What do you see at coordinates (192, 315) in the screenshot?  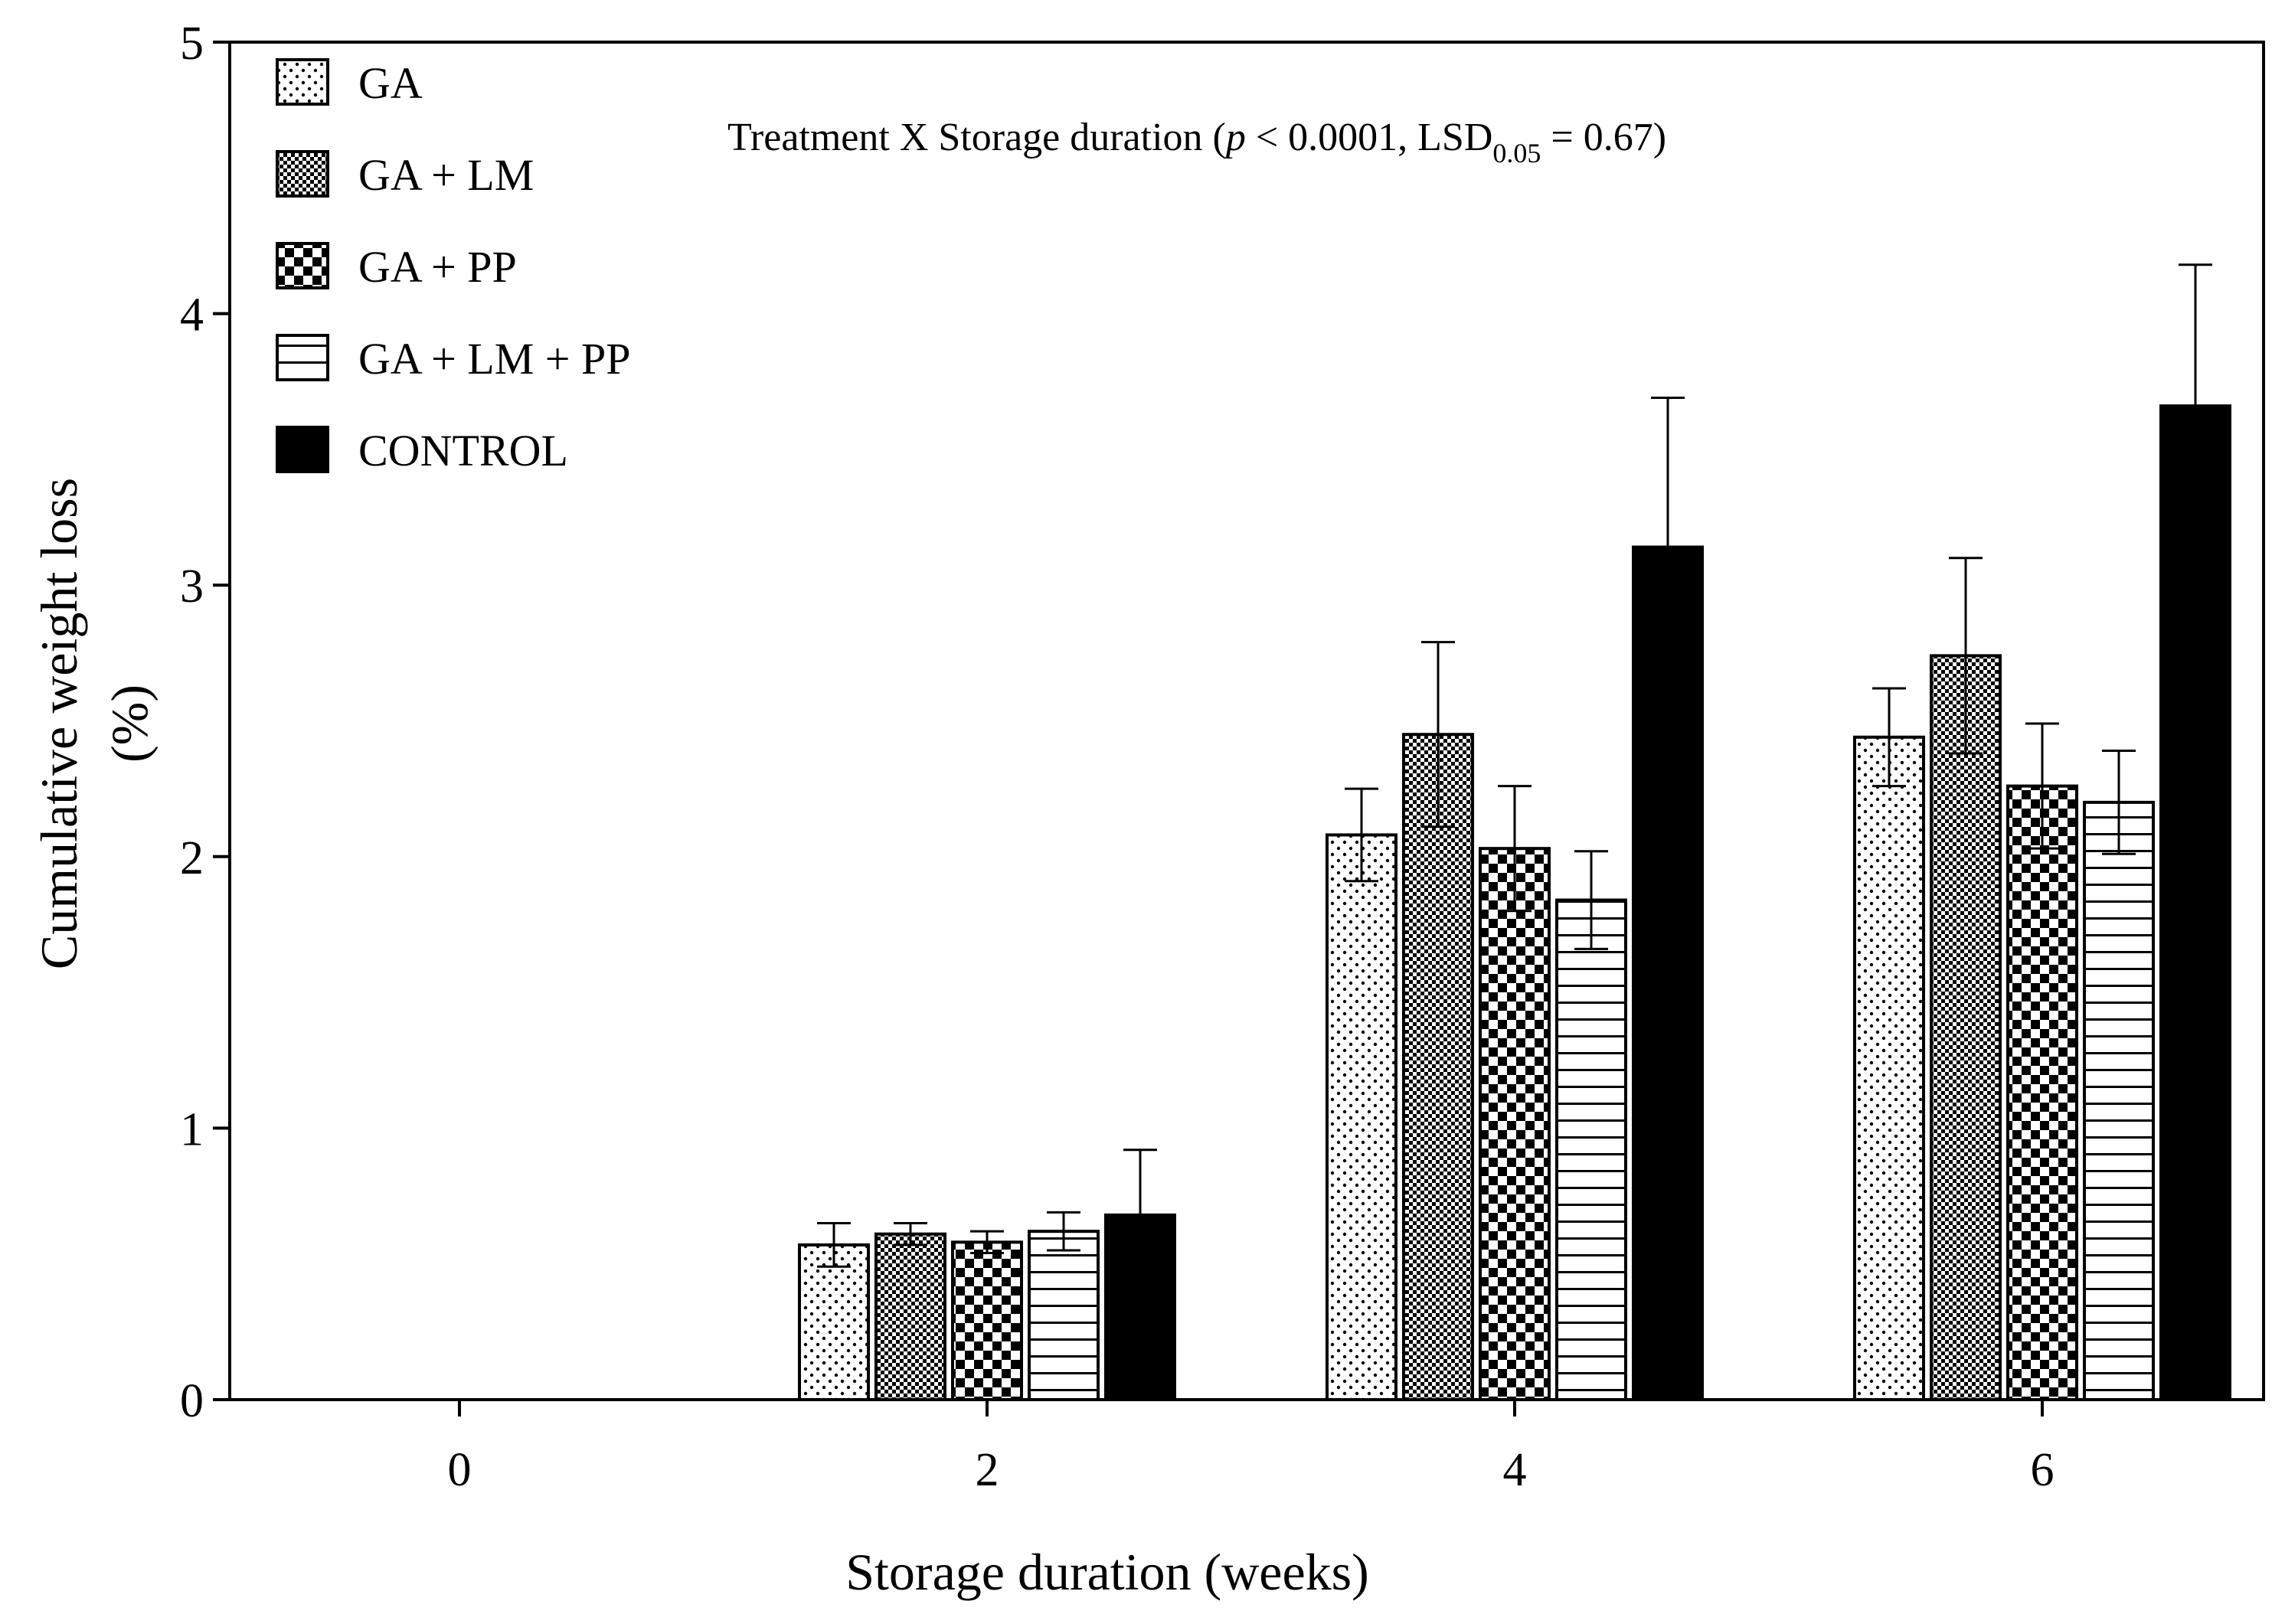 I see `y-tick-label: 4` at bounding box center [192, 315].